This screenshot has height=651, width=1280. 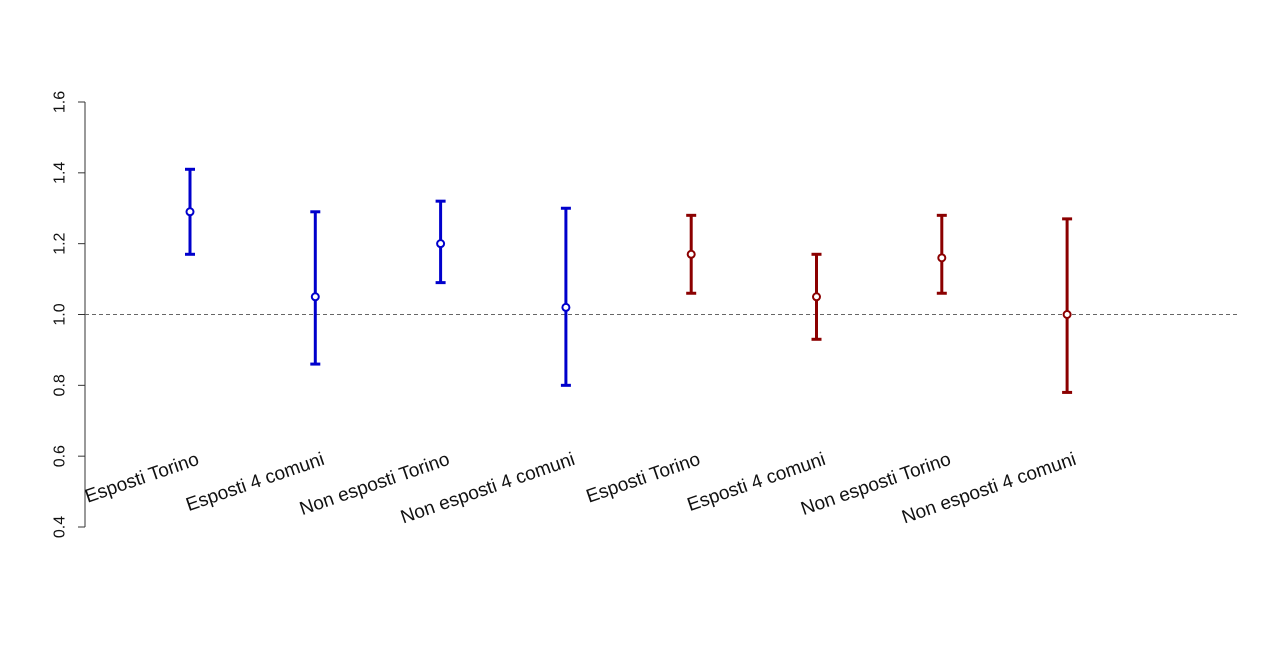 I want to click on y-tick-label: 0.6, so click(x=60, y=456).